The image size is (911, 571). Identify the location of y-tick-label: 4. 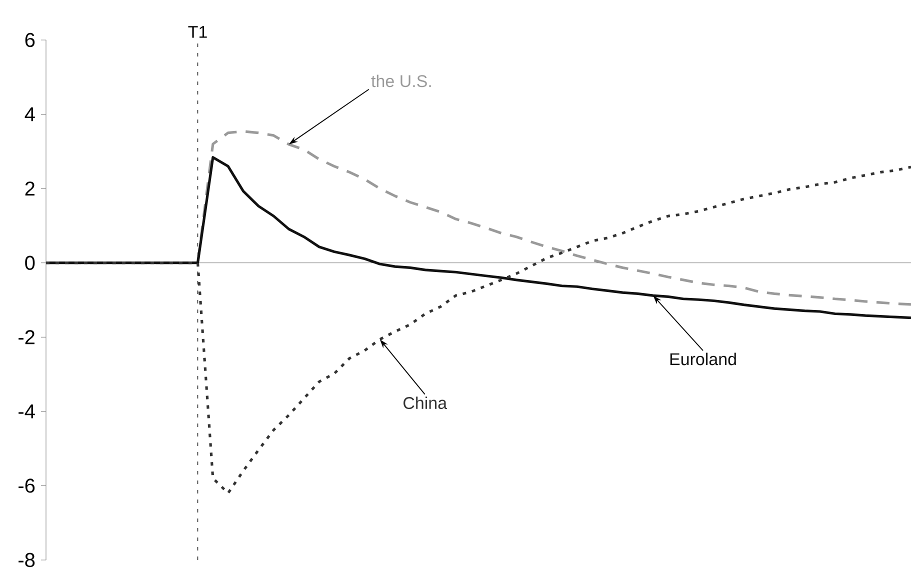
(29, 114).